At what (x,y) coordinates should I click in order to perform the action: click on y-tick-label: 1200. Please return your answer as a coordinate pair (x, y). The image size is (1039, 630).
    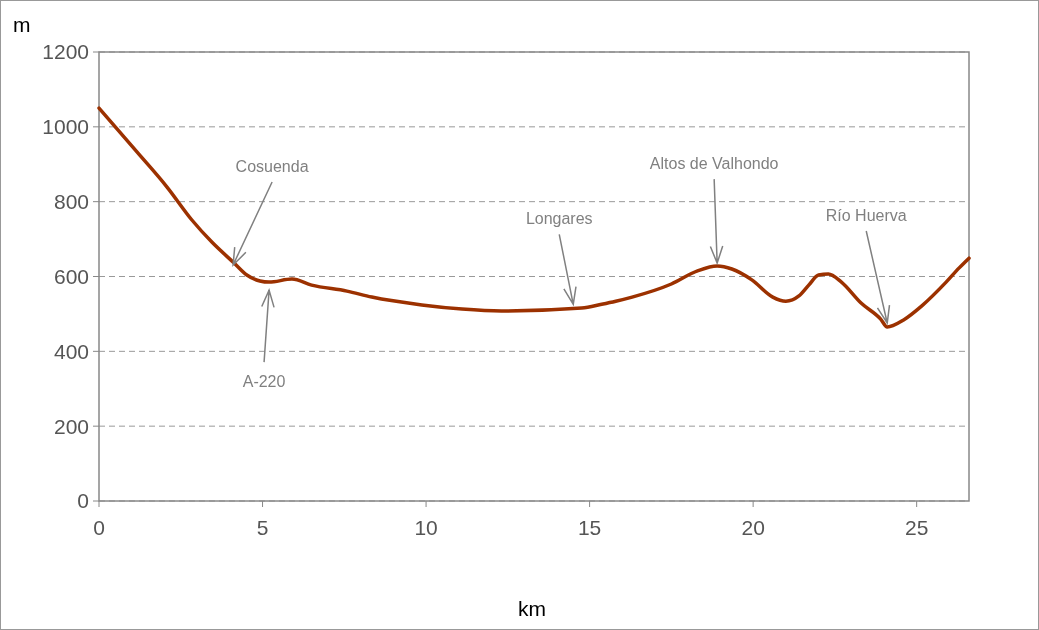
    Looking at the image, I should click on (65, 52).